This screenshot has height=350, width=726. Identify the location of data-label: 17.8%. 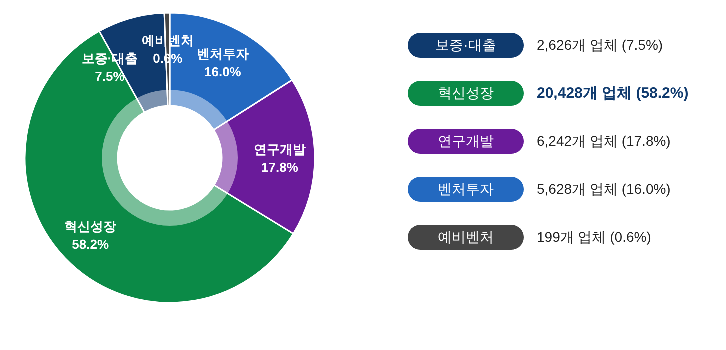
(280, 168).